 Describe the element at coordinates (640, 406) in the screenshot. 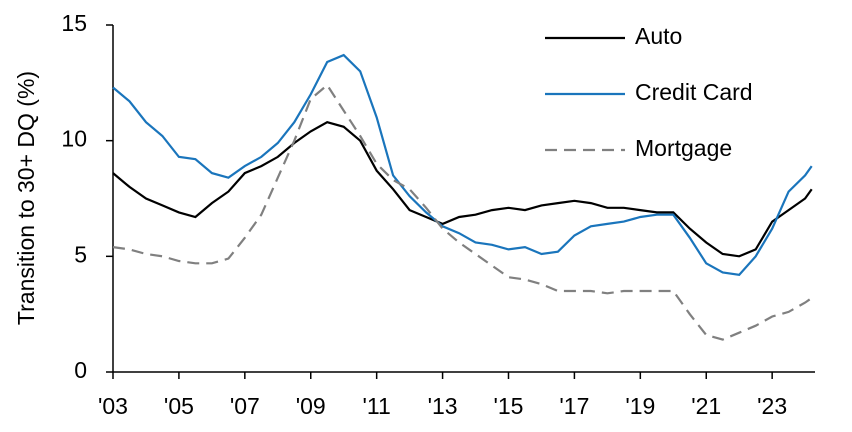

I see `x-tick-label: '19` at that location.